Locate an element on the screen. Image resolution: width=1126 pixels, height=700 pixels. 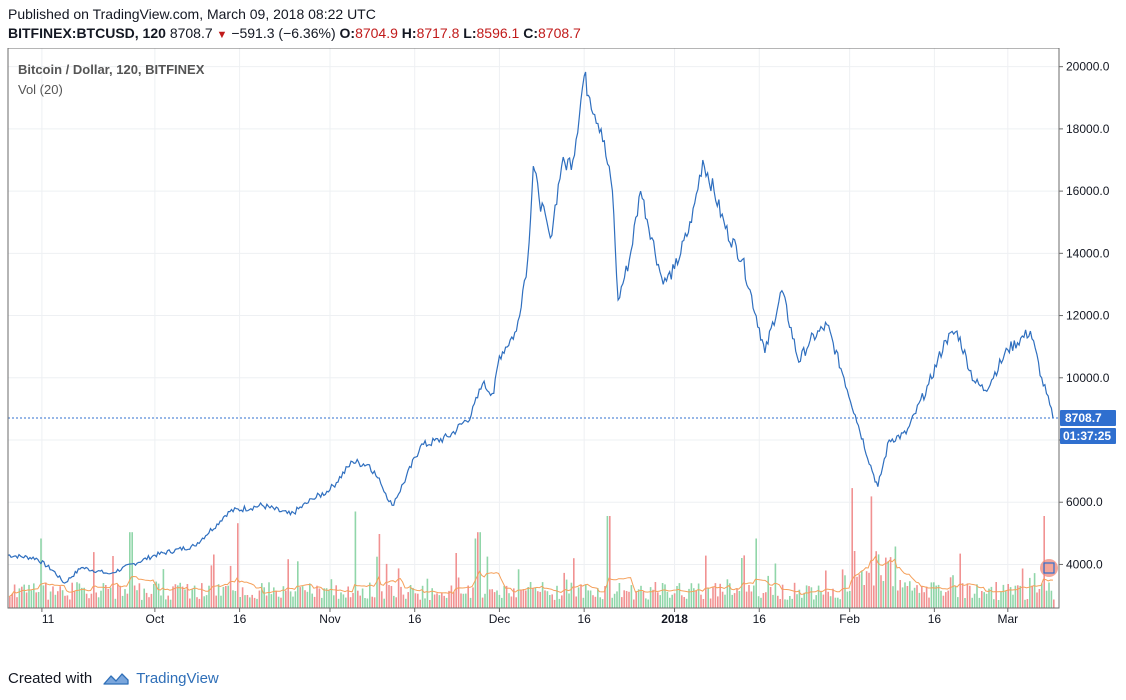
last-price: 8708.7 is located at coordinates (191, 33).